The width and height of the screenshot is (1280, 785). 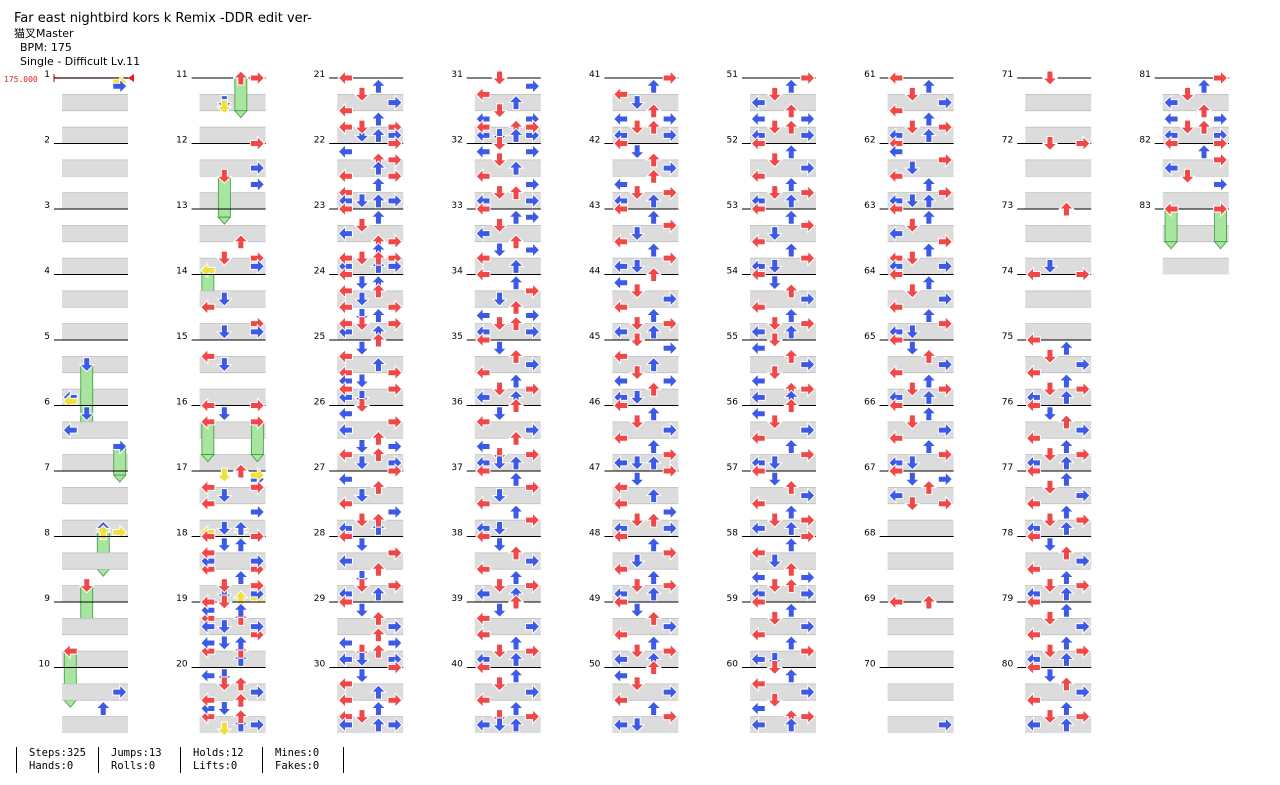 I want to click on stat-group-holds: Holds:12 Lifts:0, so click(x=221, y=760).